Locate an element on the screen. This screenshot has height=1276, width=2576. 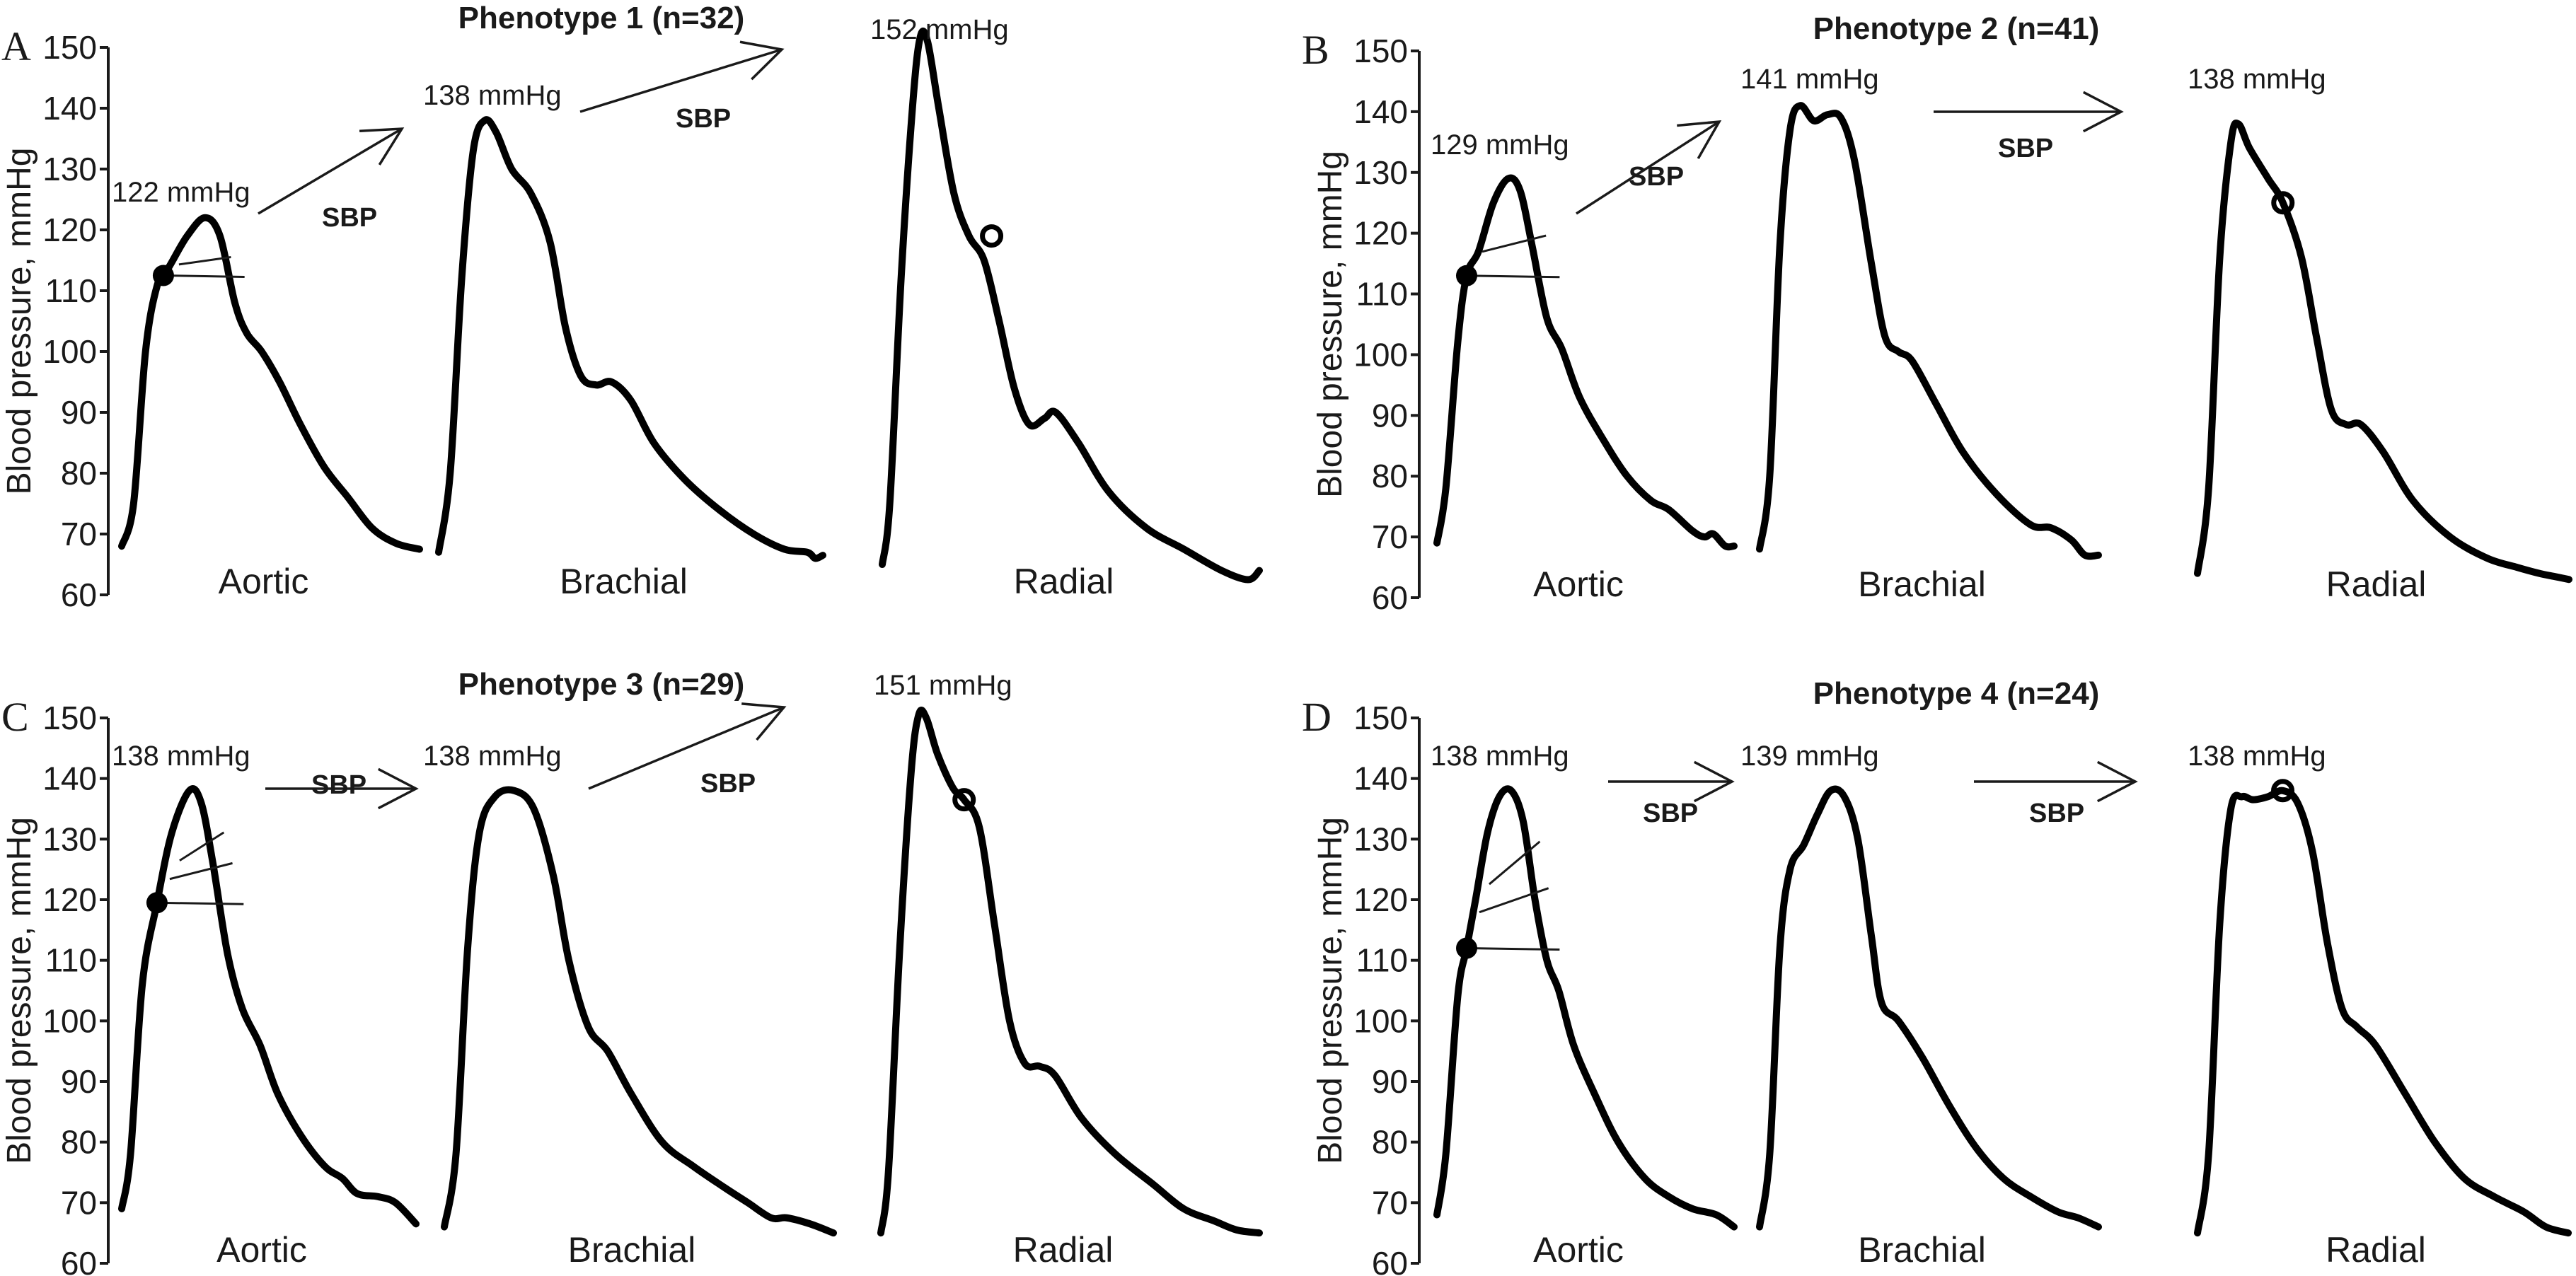
peak-label: 151 mmHg is located at coordinates (943, 685).